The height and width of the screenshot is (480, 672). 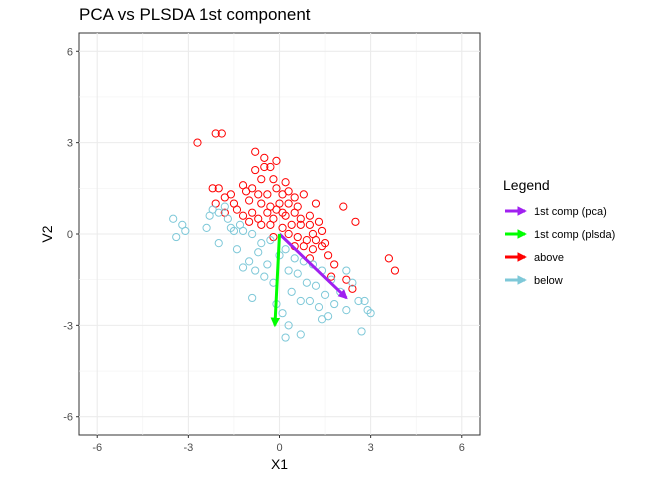 I want to click on x-tick-label: 6, so click(x=462, y=448).